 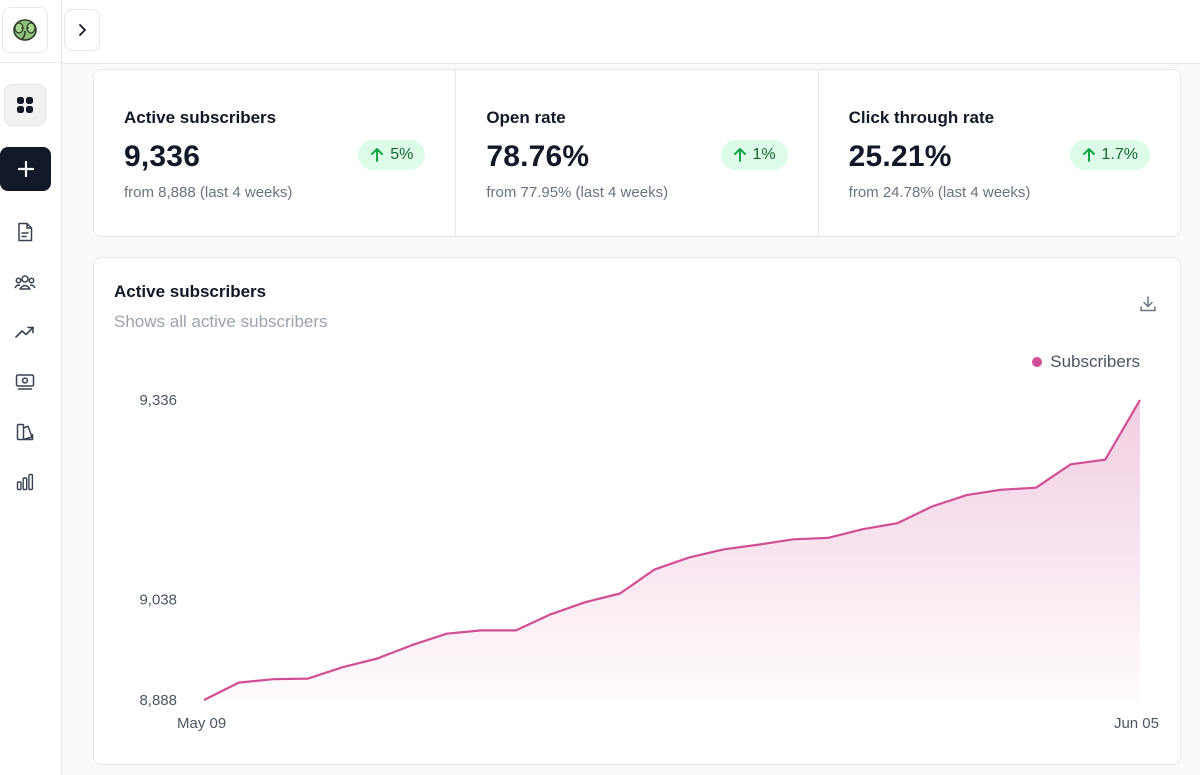 What do you see at coordinates (538, 156) in the screenshot?
I see `stat-value: 78.76%` at bounding box center [538, 156].